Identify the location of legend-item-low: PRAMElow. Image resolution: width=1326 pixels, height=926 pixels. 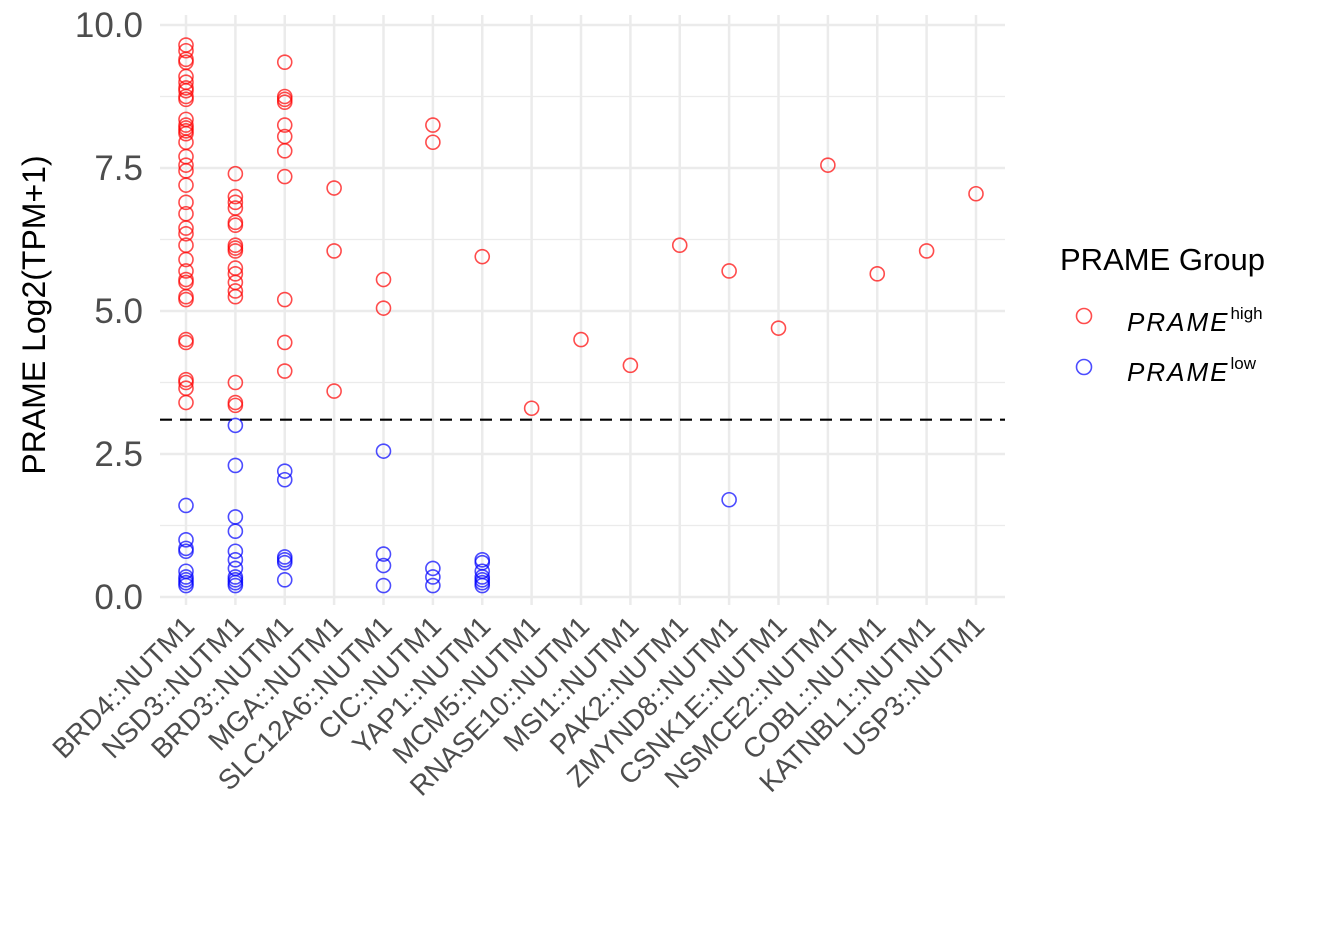
(1166, 370).